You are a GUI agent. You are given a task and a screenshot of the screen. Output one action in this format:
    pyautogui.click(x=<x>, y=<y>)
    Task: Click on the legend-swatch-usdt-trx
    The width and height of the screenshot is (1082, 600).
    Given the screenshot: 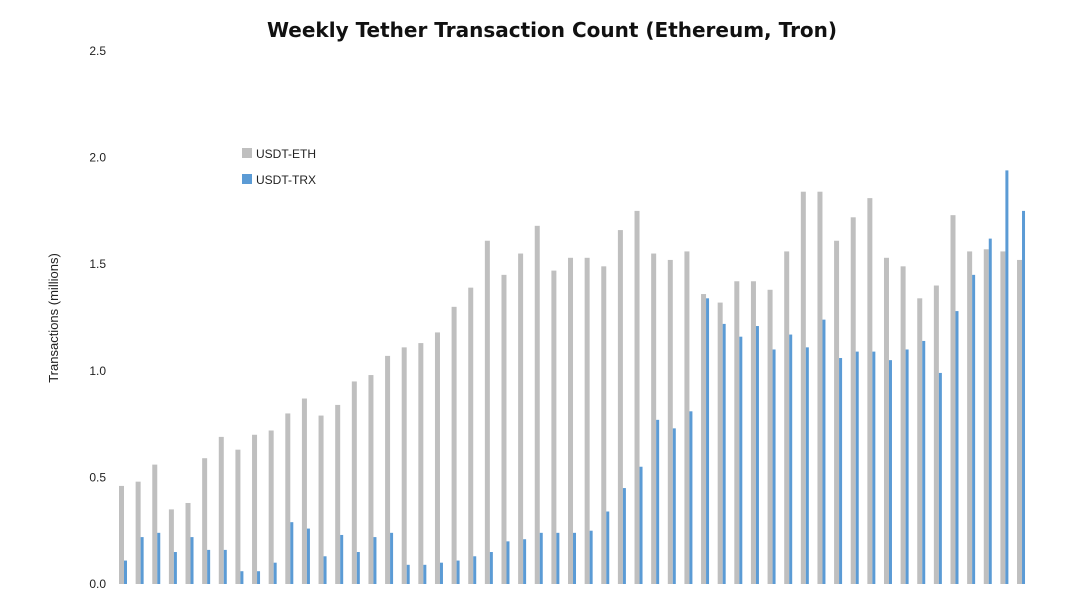 What is the action you would take?
    pyautogui.click(x=247, y=179)
    